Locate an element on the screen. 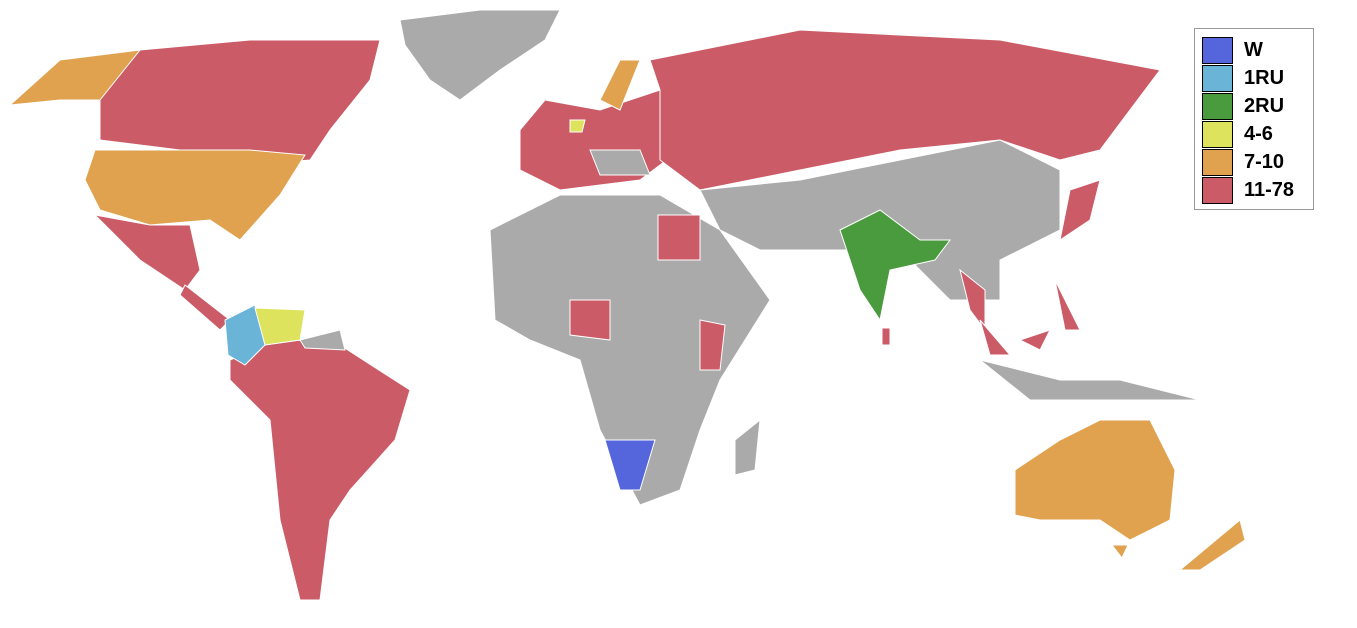  region-indonesia is located at coordinates (1090, 380).